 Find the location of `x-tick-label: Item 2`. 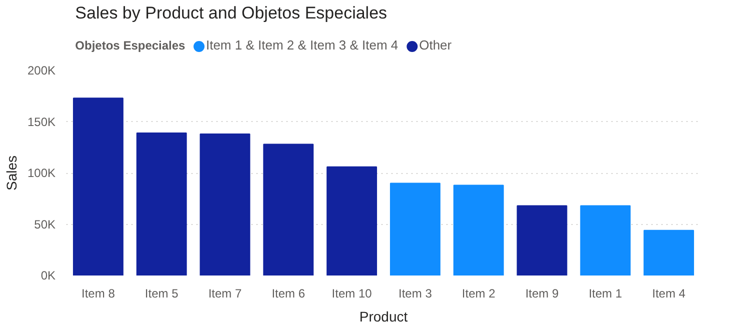

x-tick-label: Item 2 is located at coordinates (479, 293).